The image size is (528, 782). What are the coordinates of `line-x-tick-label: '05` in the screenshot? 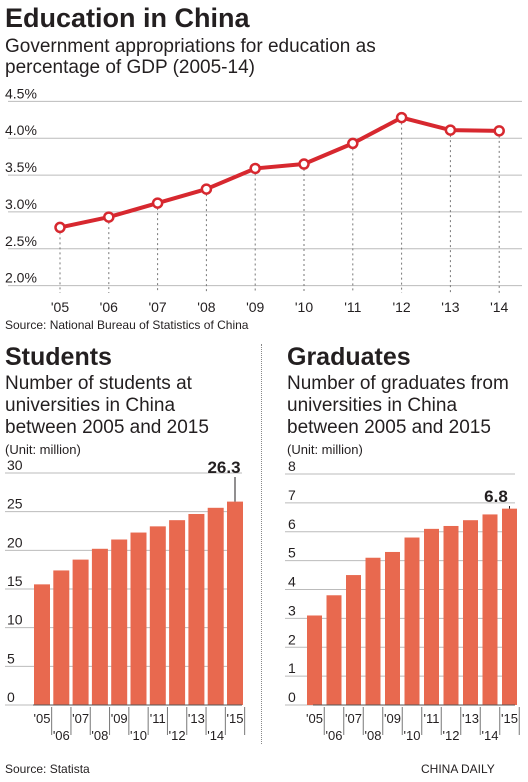 It's located at (60, 307).